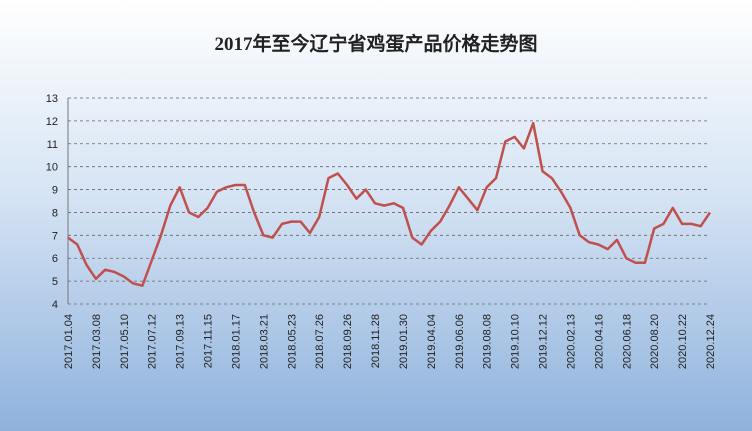 This screenshot has height=431, width=752. I want to click on y-tick-label: 13, so click(52, 99).